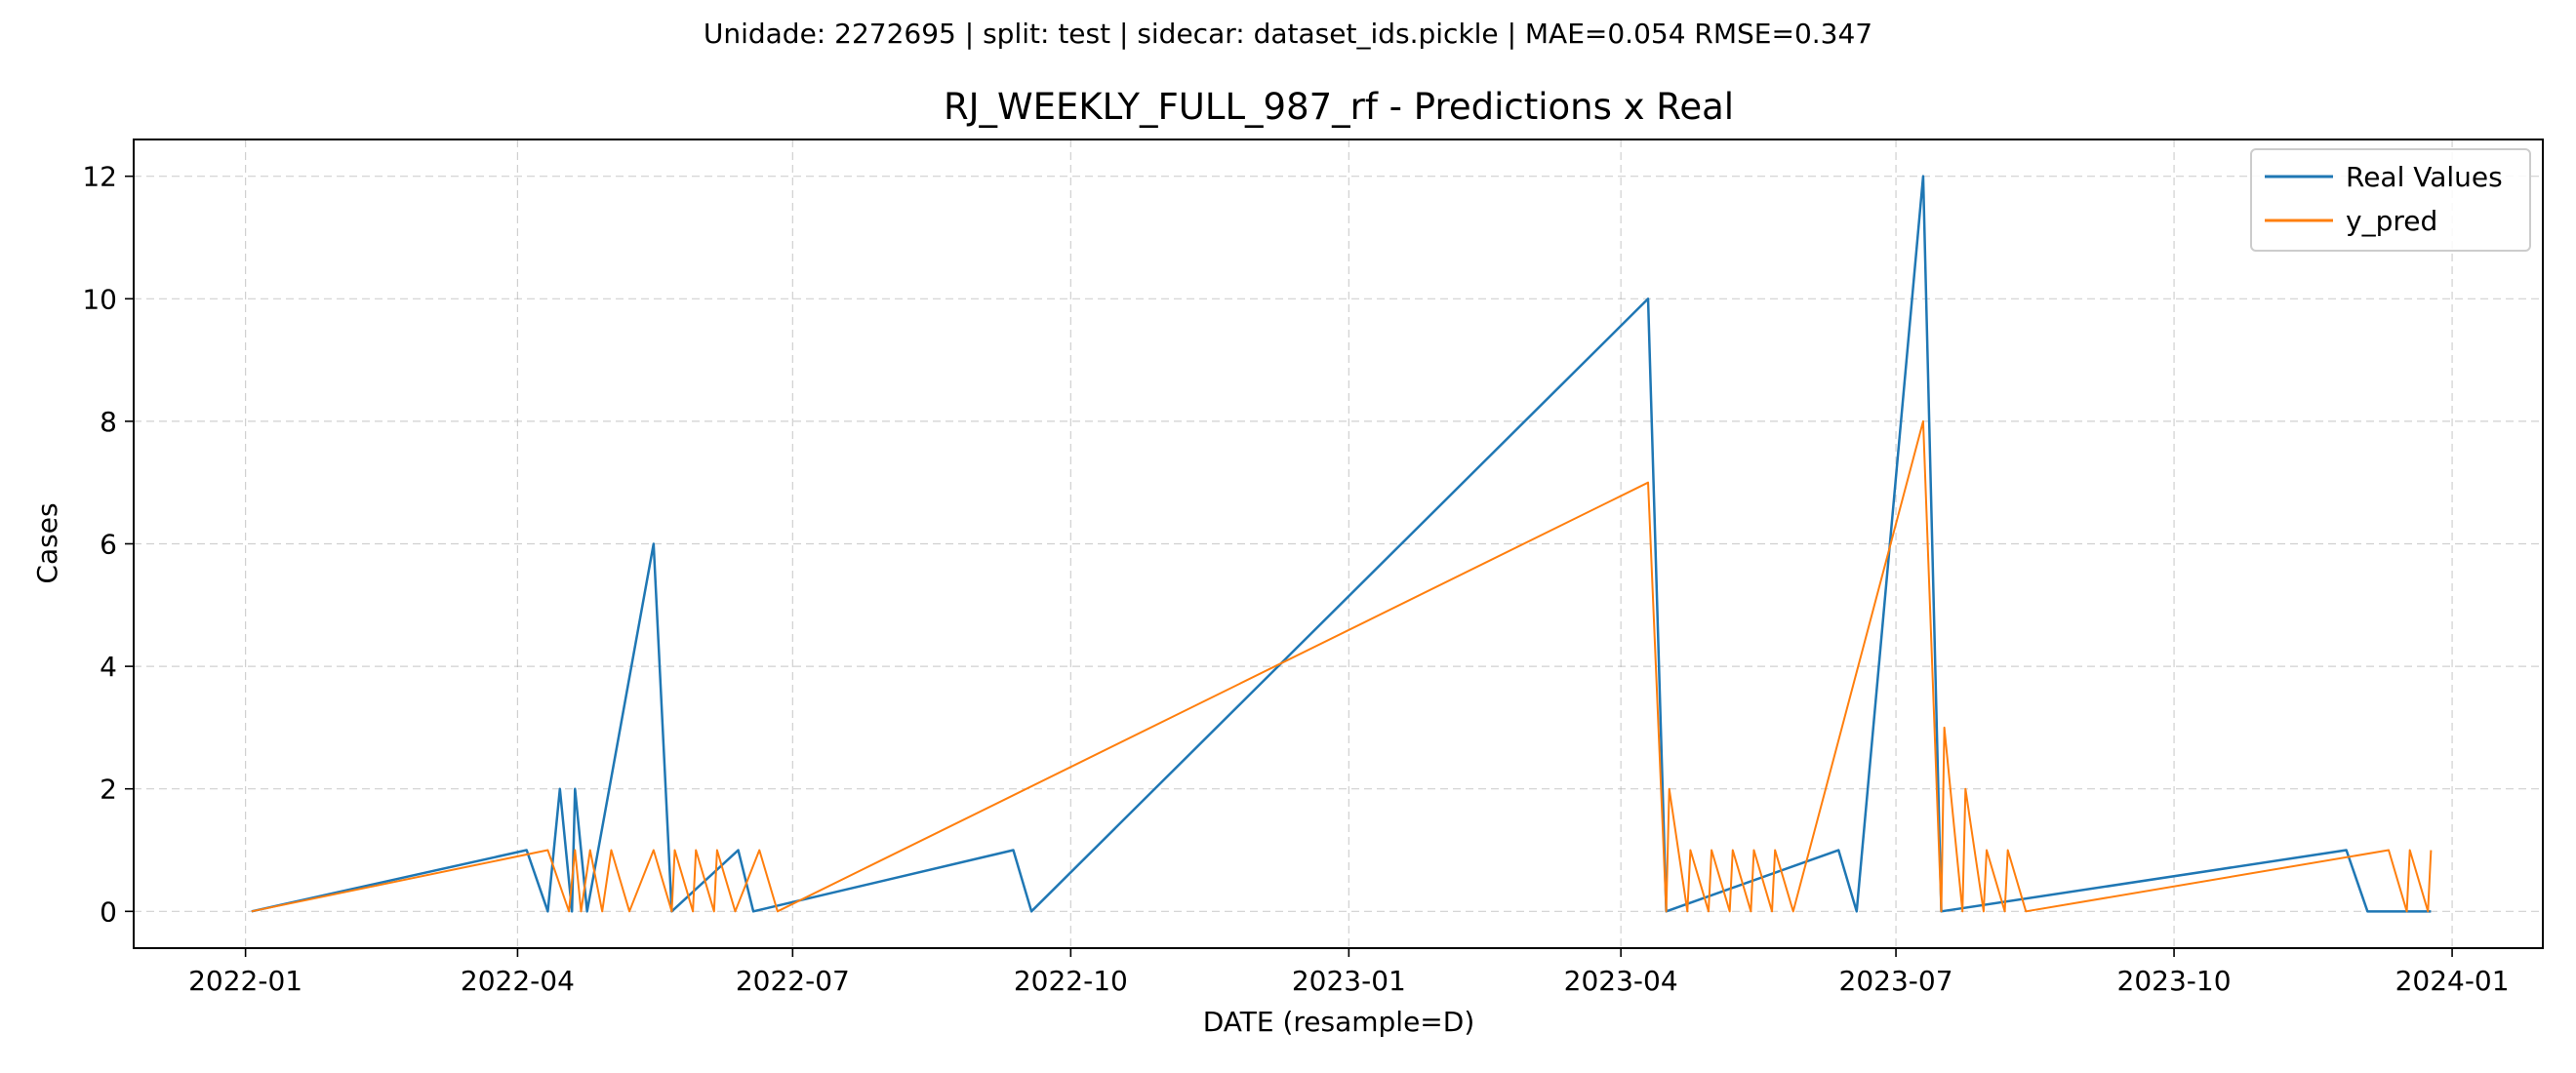 The width and height of the screenshot is (2576, 1073). I want to click on legend-label-y-pred: y_pred, so click(2391, 221).